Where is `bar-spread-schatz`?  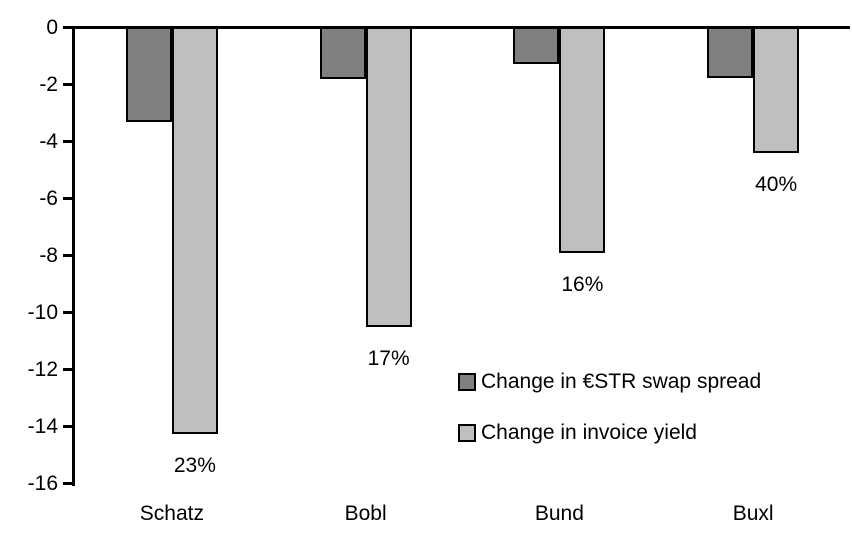 bar-spread-schatz is located at coordinates (148, 74).